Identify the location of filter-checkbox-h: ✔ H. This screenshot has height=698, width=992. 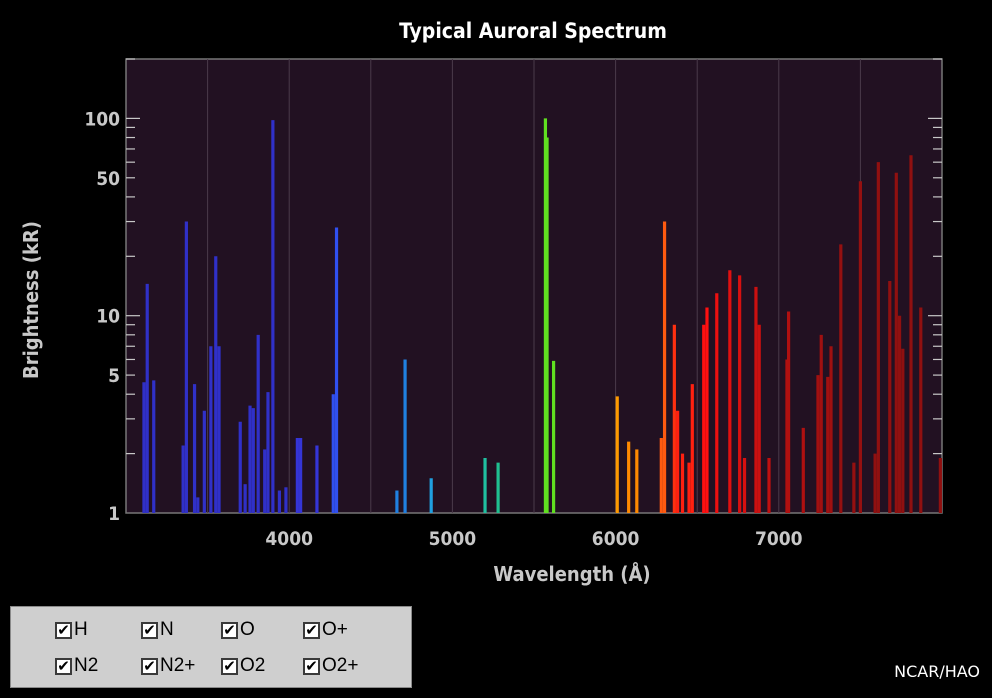
(71, 630).